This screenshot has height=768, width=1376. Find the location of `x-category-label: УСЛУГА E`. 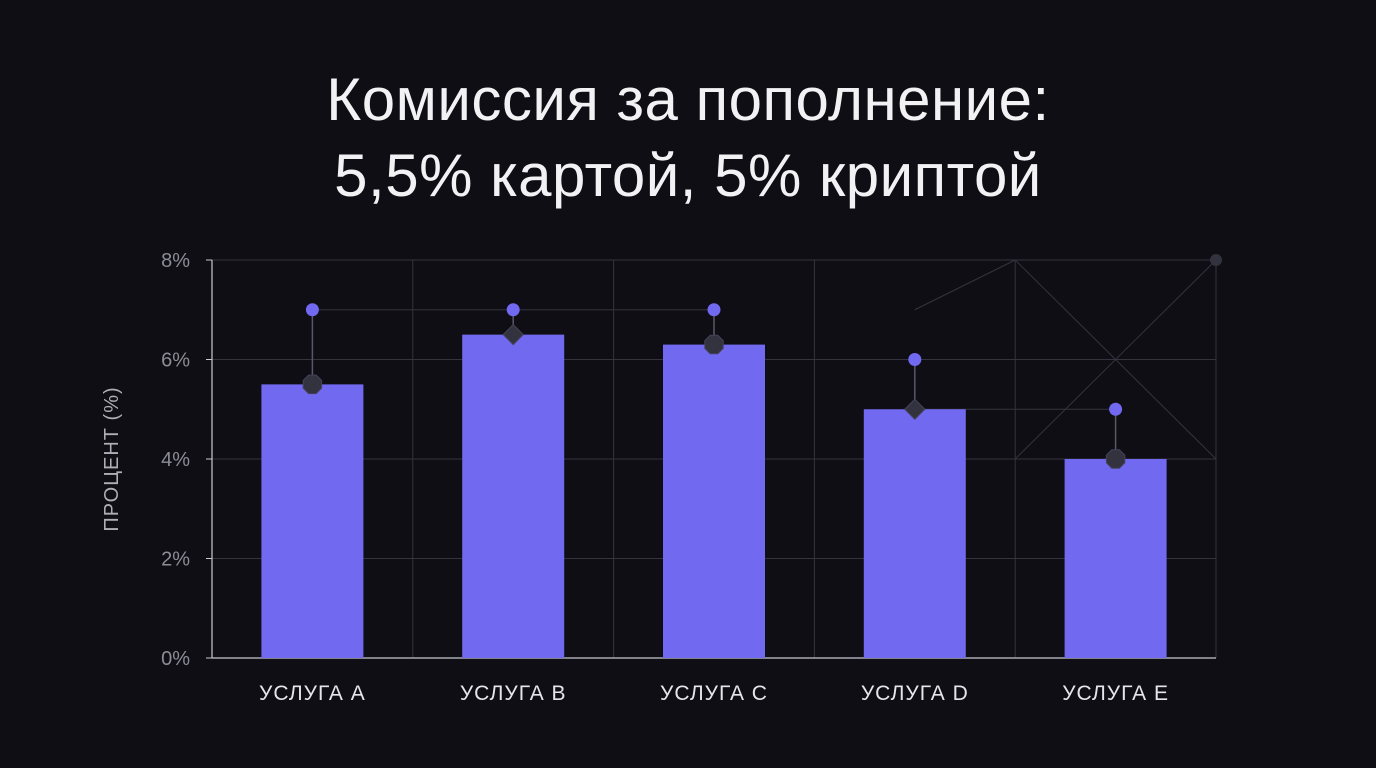

x-category-label: УСЛУГА E is located at coordinates (1115, 693).